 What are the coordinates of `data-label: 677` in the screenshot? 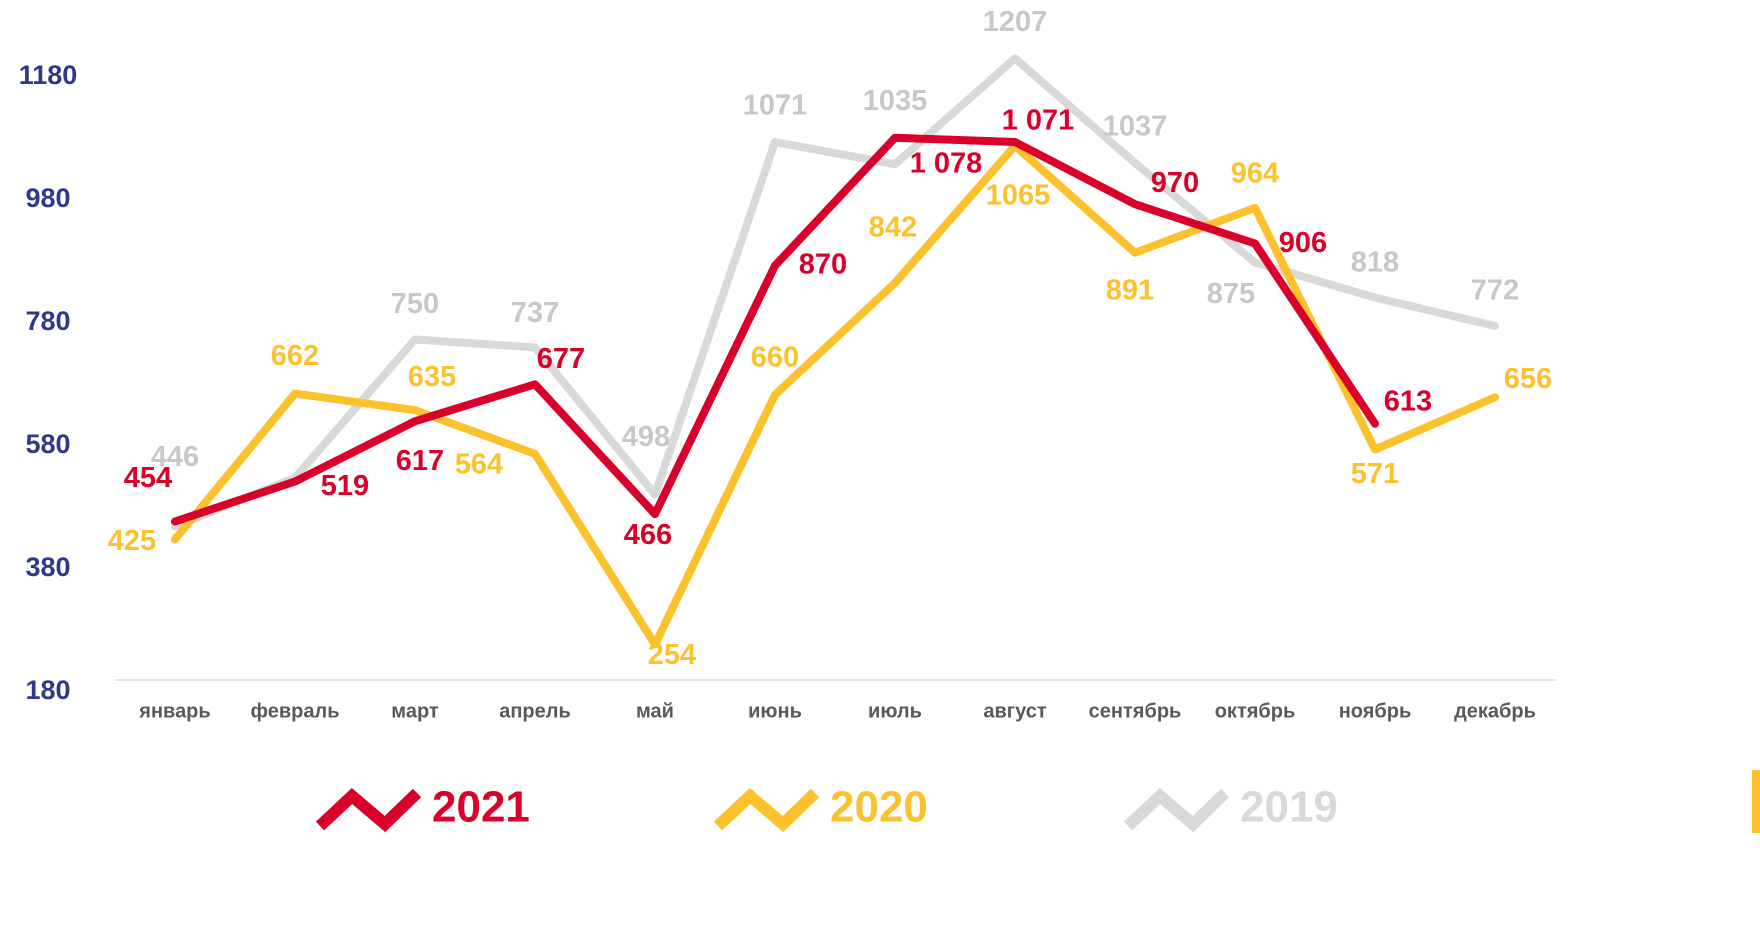 It's located at (561, 359).